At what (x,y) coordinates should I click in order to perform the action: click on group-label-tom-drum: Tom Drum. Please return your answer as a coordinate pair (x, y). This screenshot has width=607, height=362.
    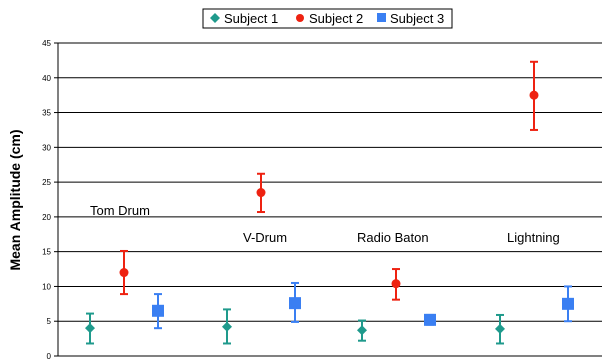
    Looking at the image, I should click on (120, 210).